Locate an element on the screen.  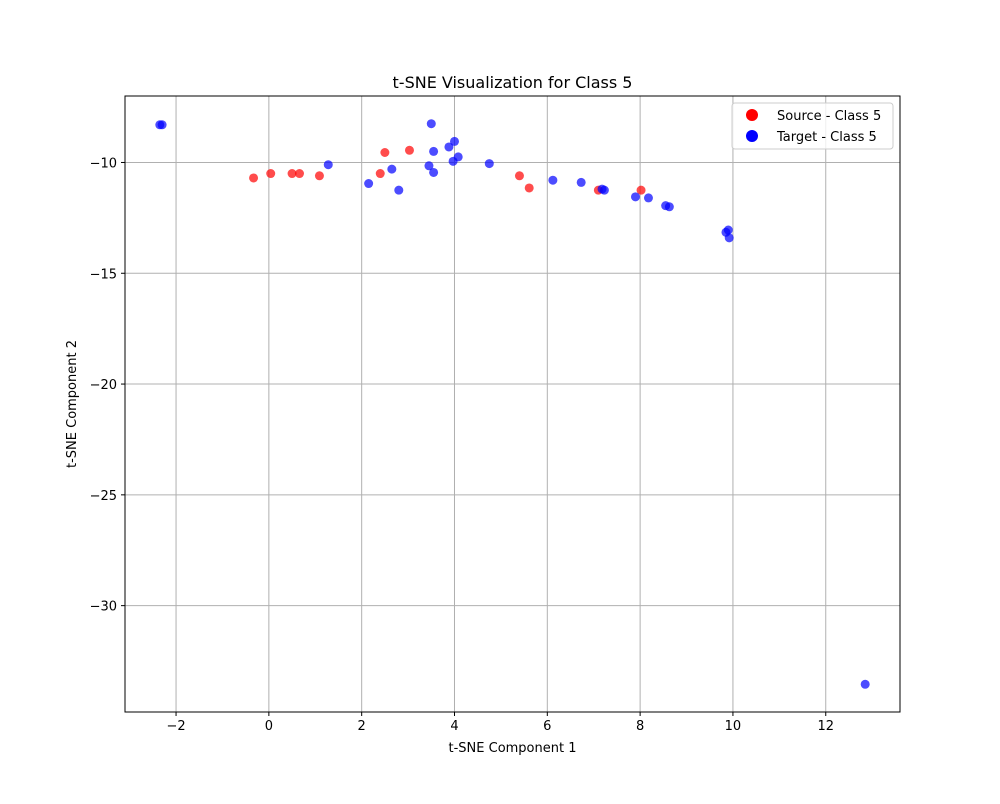
y-tick-label: −20 is located at coordinates (103, 385).